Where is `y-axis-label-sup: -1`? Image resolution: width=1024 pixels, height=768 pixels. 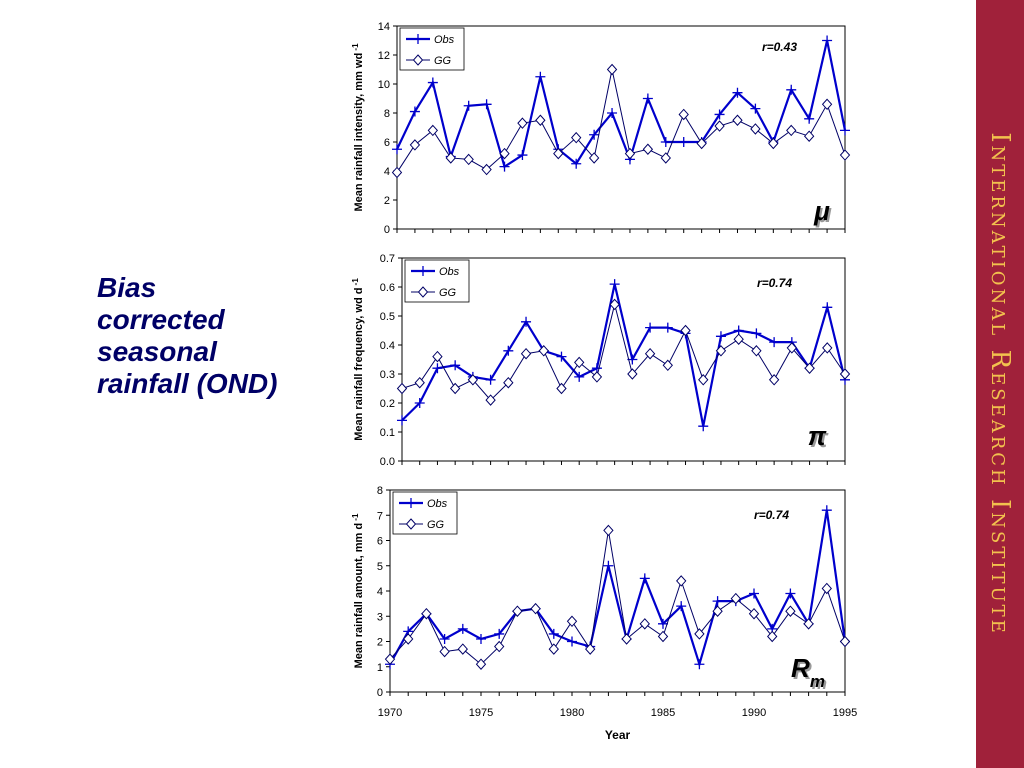
y-axis-label-sup: -1 is located at coordinates (355, 518).